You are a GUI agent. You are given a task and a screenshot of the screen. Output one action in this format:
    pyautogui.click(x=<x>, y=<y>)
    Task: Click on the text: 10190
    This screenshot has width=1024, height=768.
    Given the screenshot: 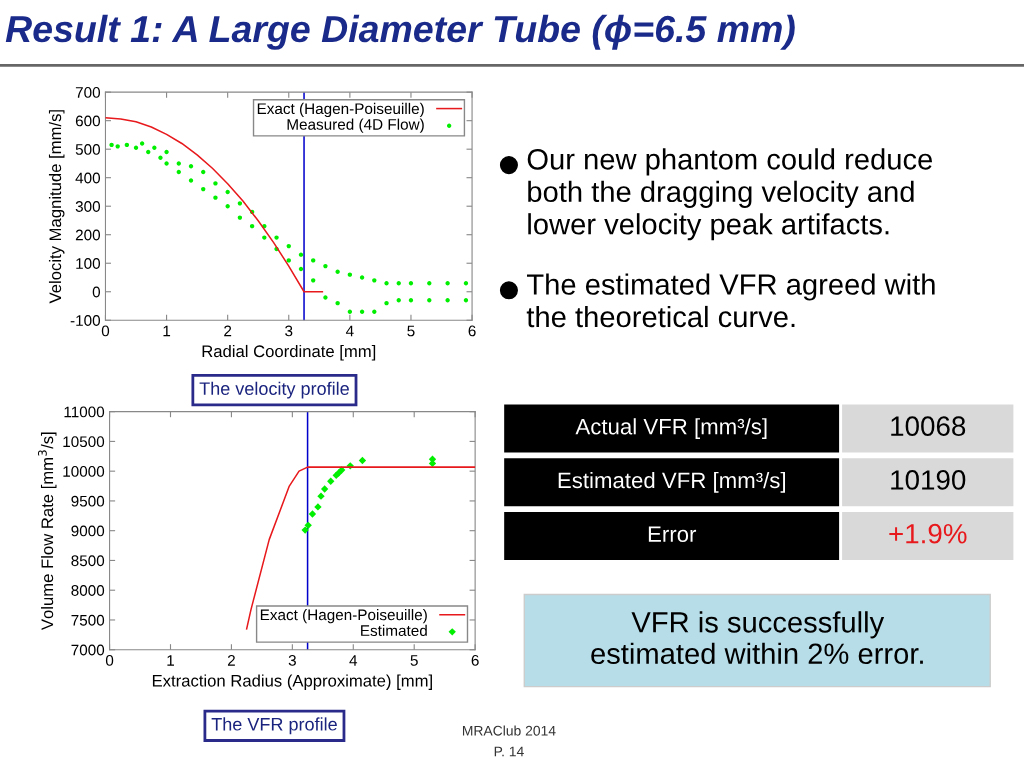 What is the action you would take?
    pyautogui.click(x=928, y=480)
    